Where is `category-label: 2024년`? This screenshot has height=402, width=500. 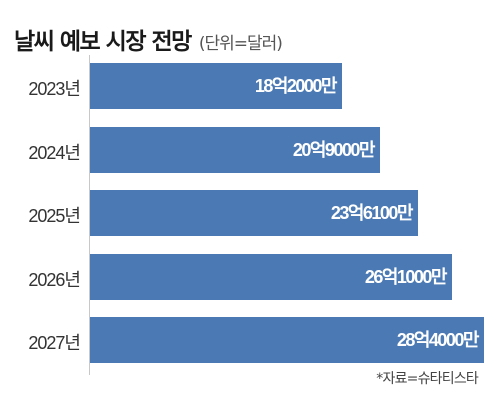
category-label: 2024년 is located at coordinates (54, 152).